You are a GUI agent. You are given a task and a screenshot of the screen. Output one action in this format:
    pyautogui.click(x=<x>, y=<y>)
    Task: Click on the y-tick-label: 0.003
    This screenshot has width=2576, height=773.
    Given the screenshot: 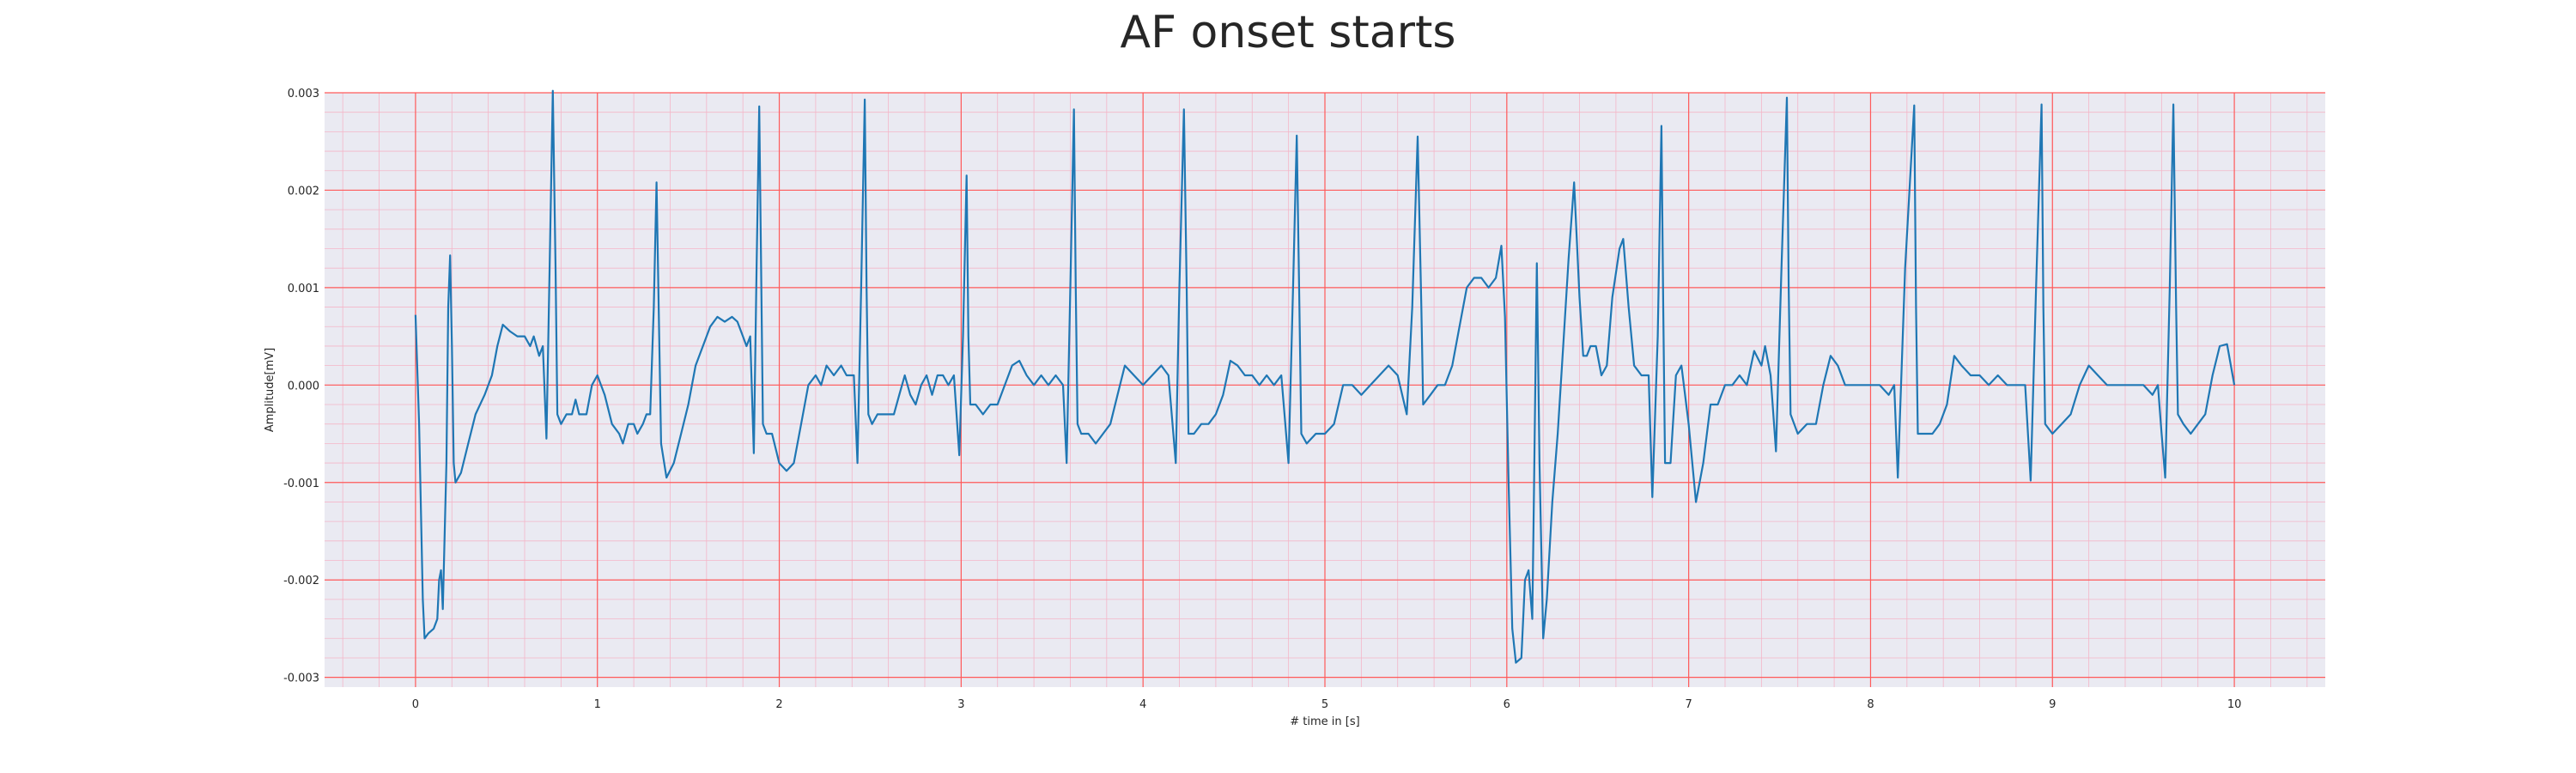 What is the action you would take?
    pyautogui.click(x=303, y=94)
    